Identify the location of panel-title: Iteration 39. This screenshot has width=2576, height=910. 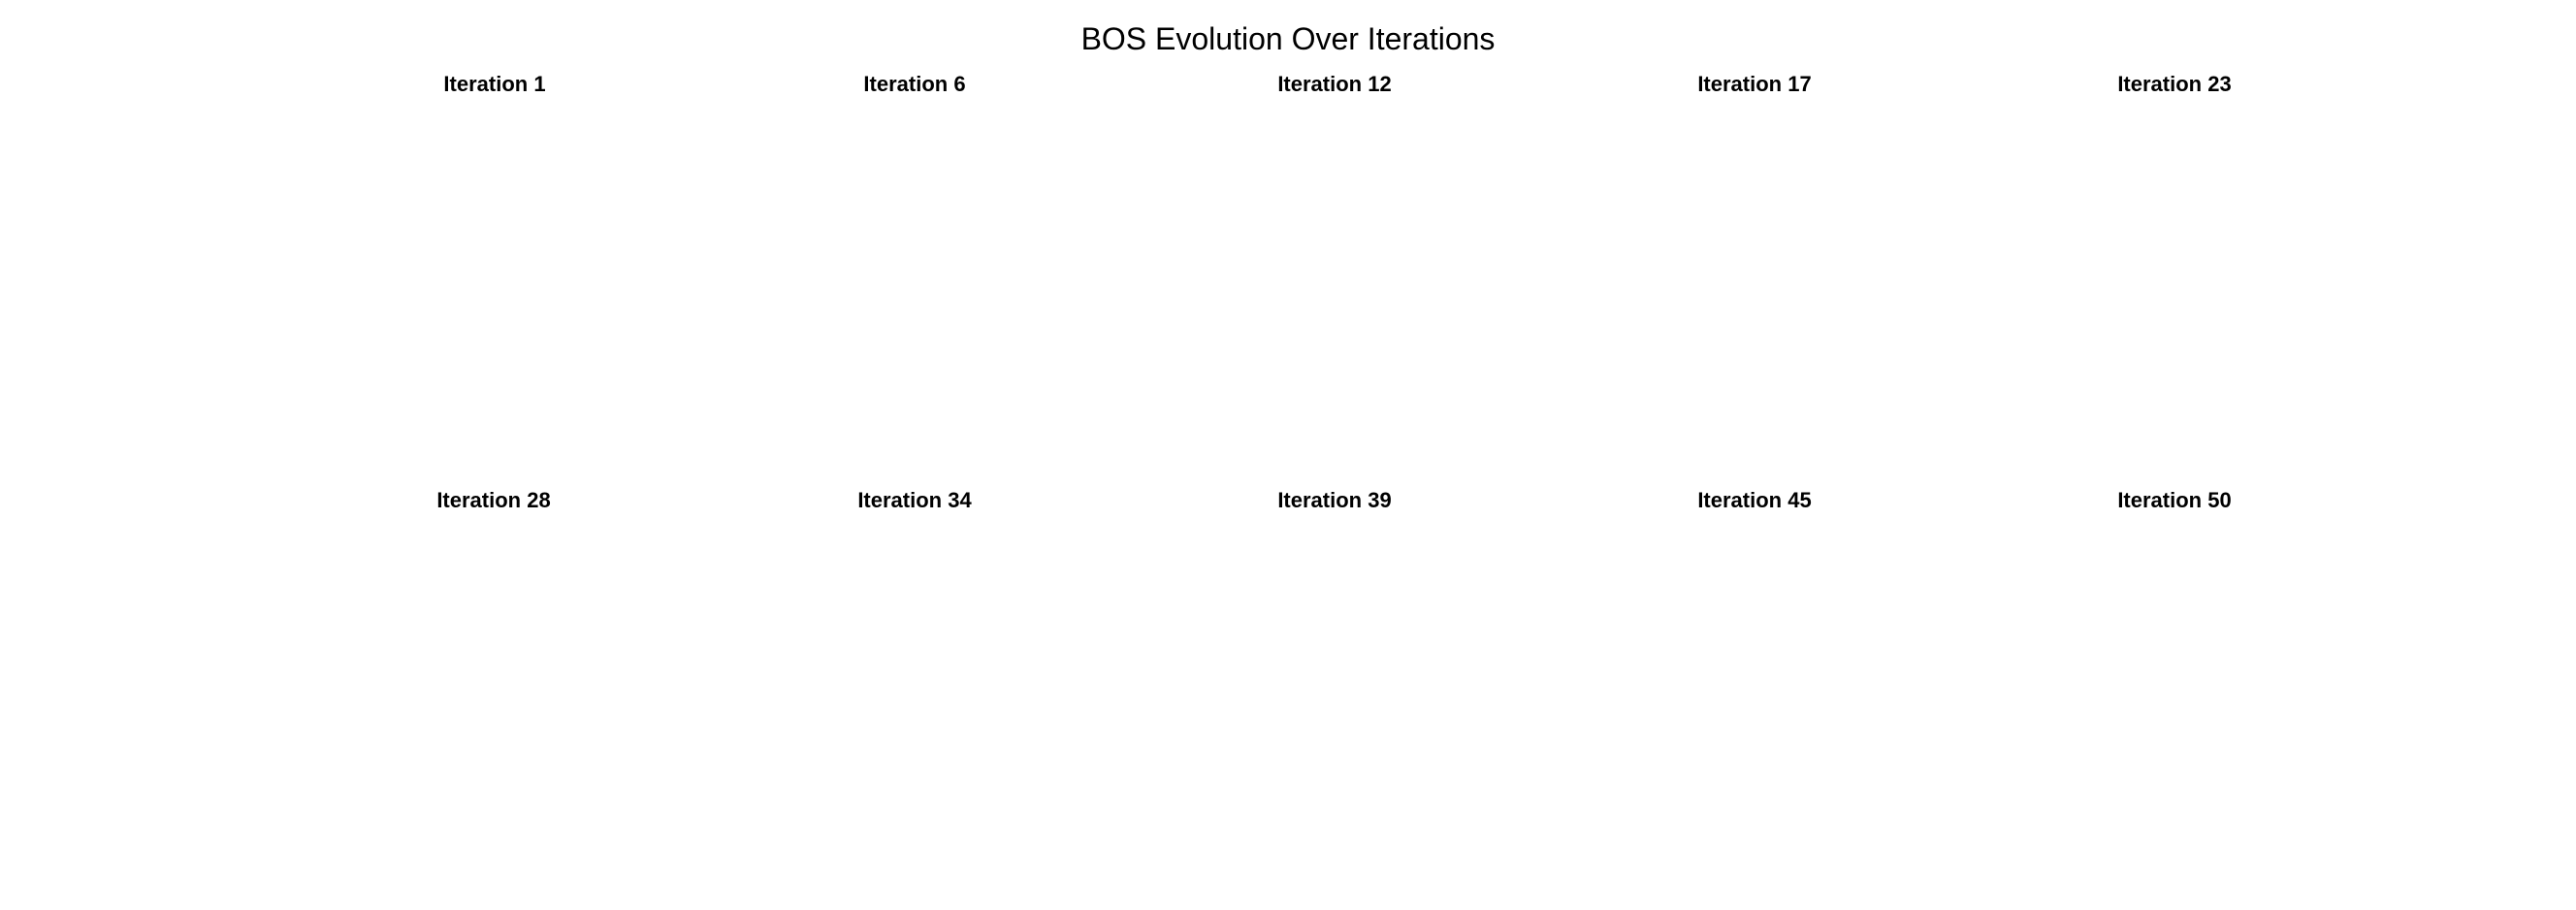
(1334, 500).